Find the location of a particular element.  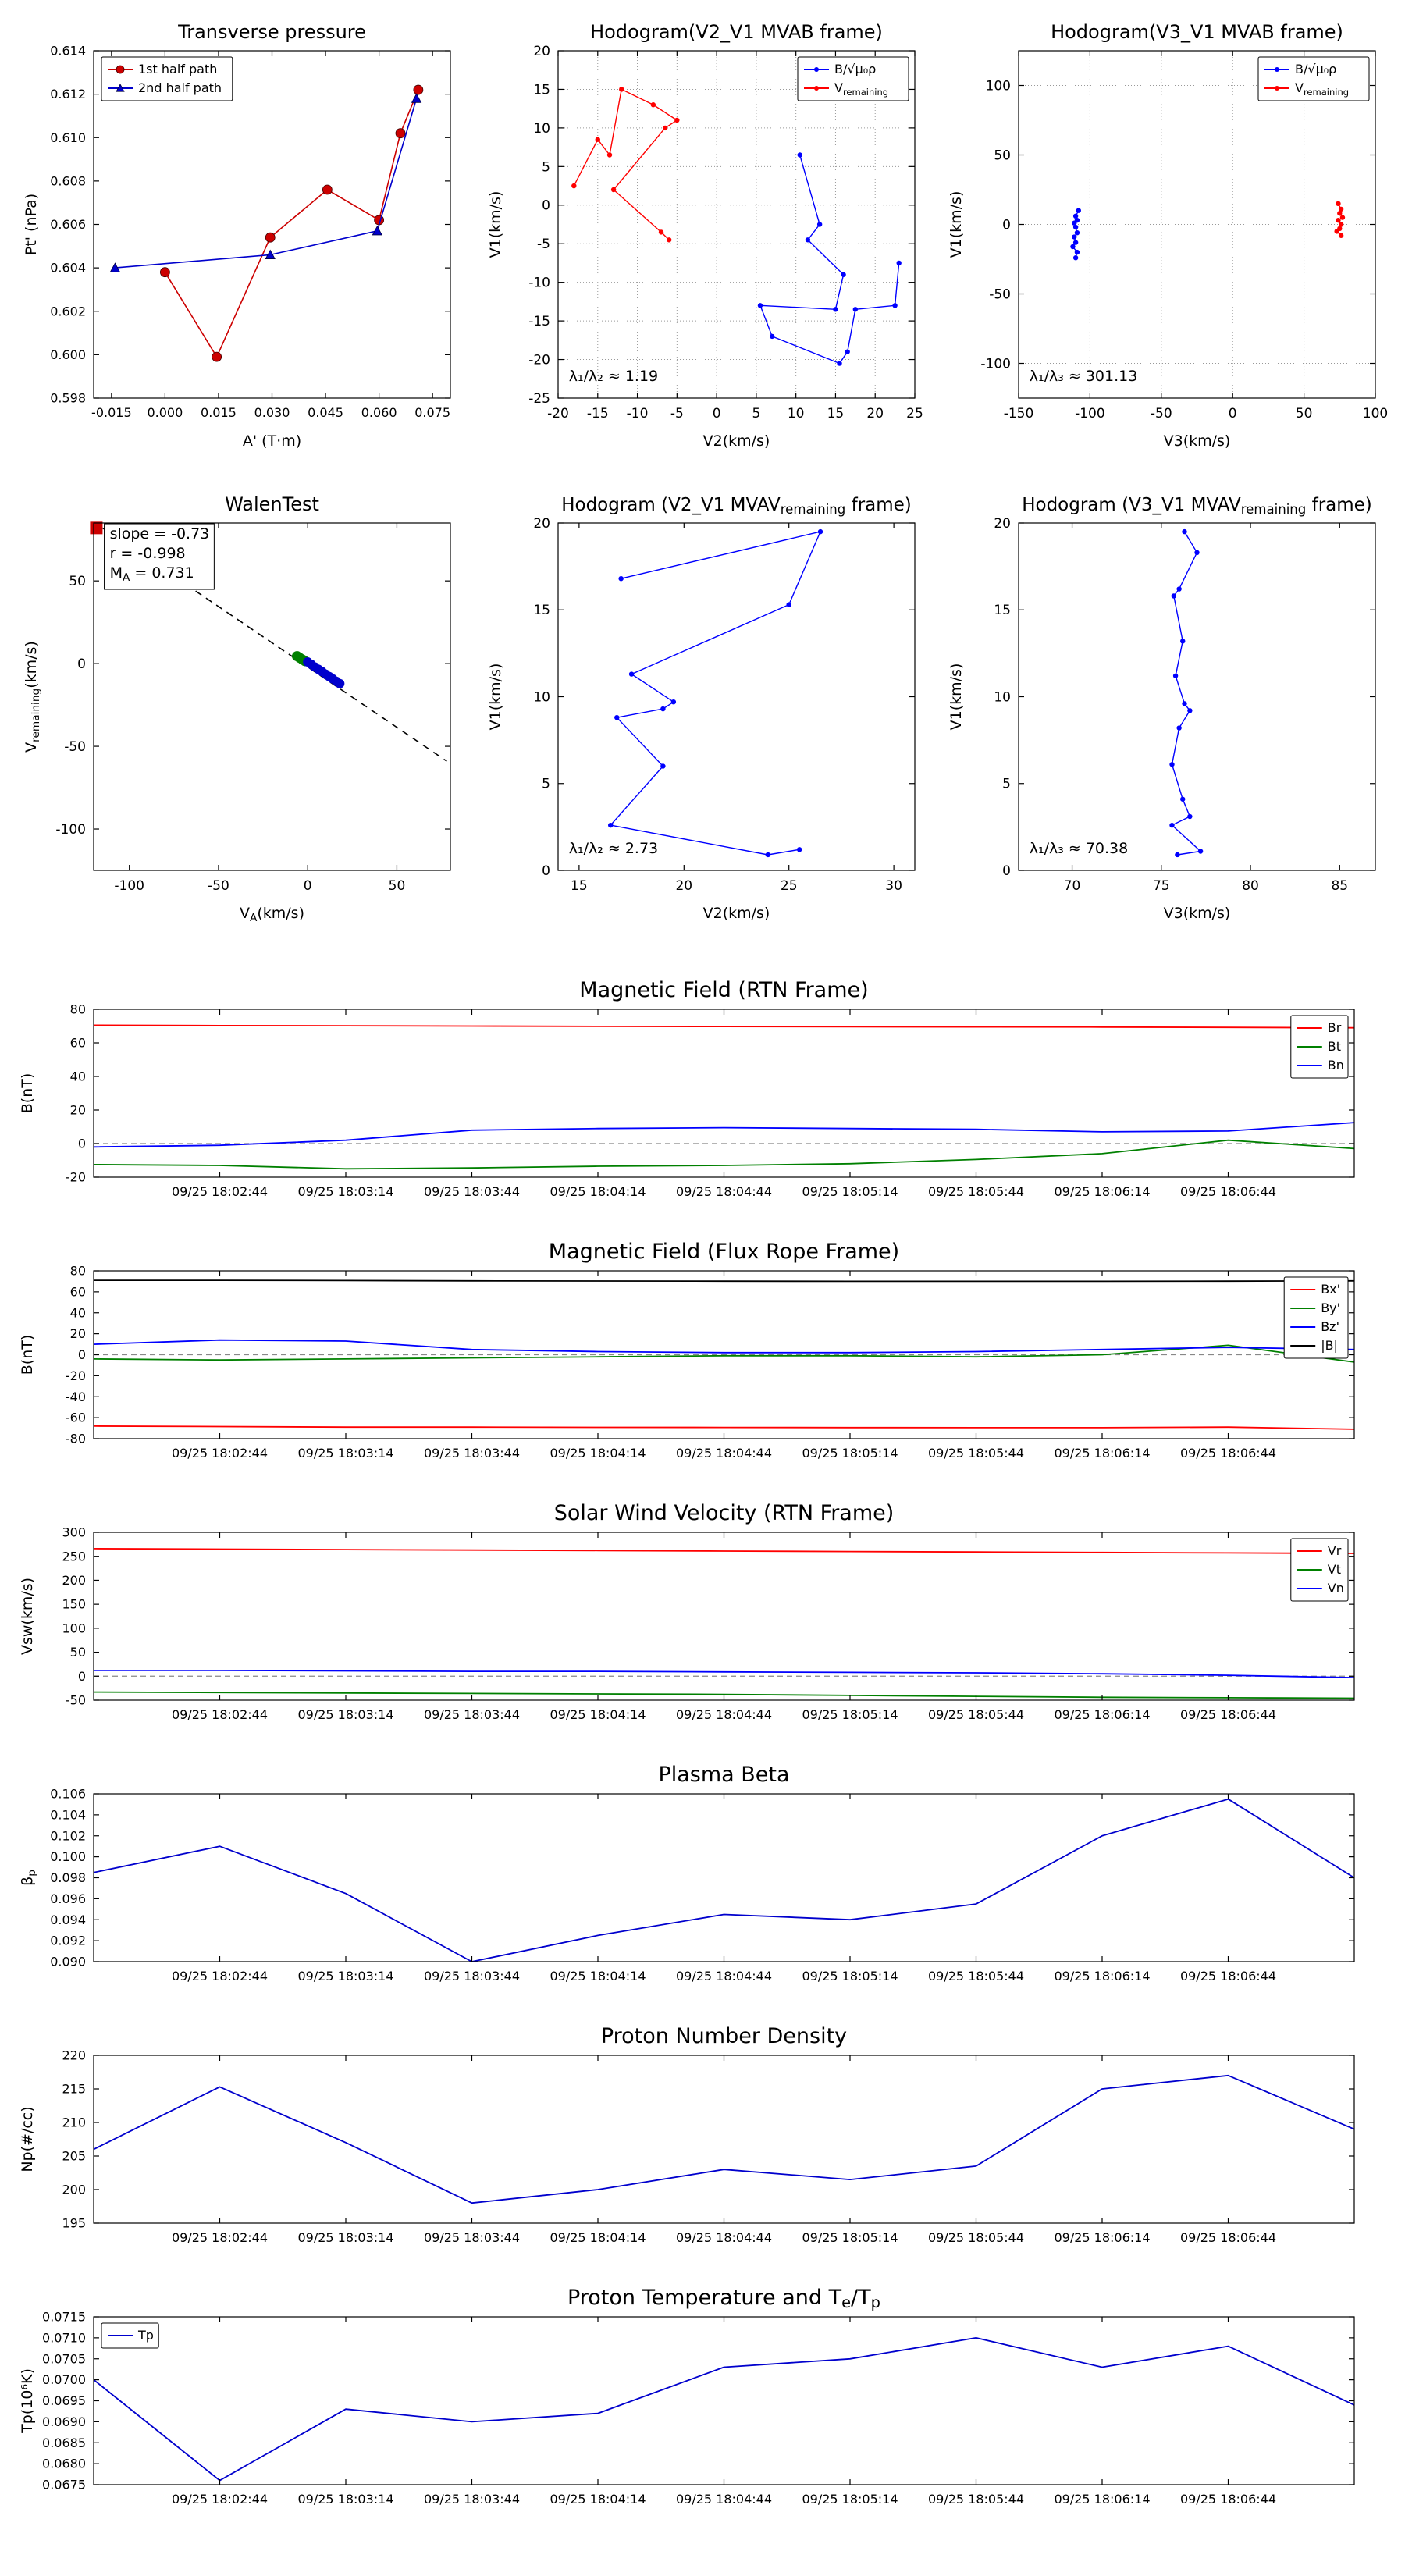

y-tick-label: 0.610 is located at coordinates (68, 137).